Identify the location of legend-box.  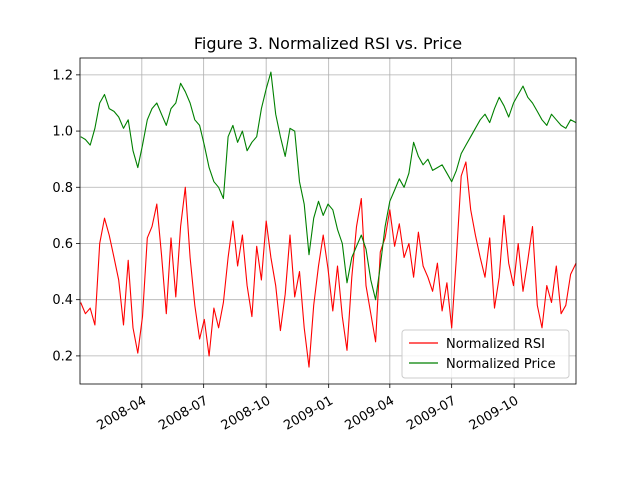
(485, 354).